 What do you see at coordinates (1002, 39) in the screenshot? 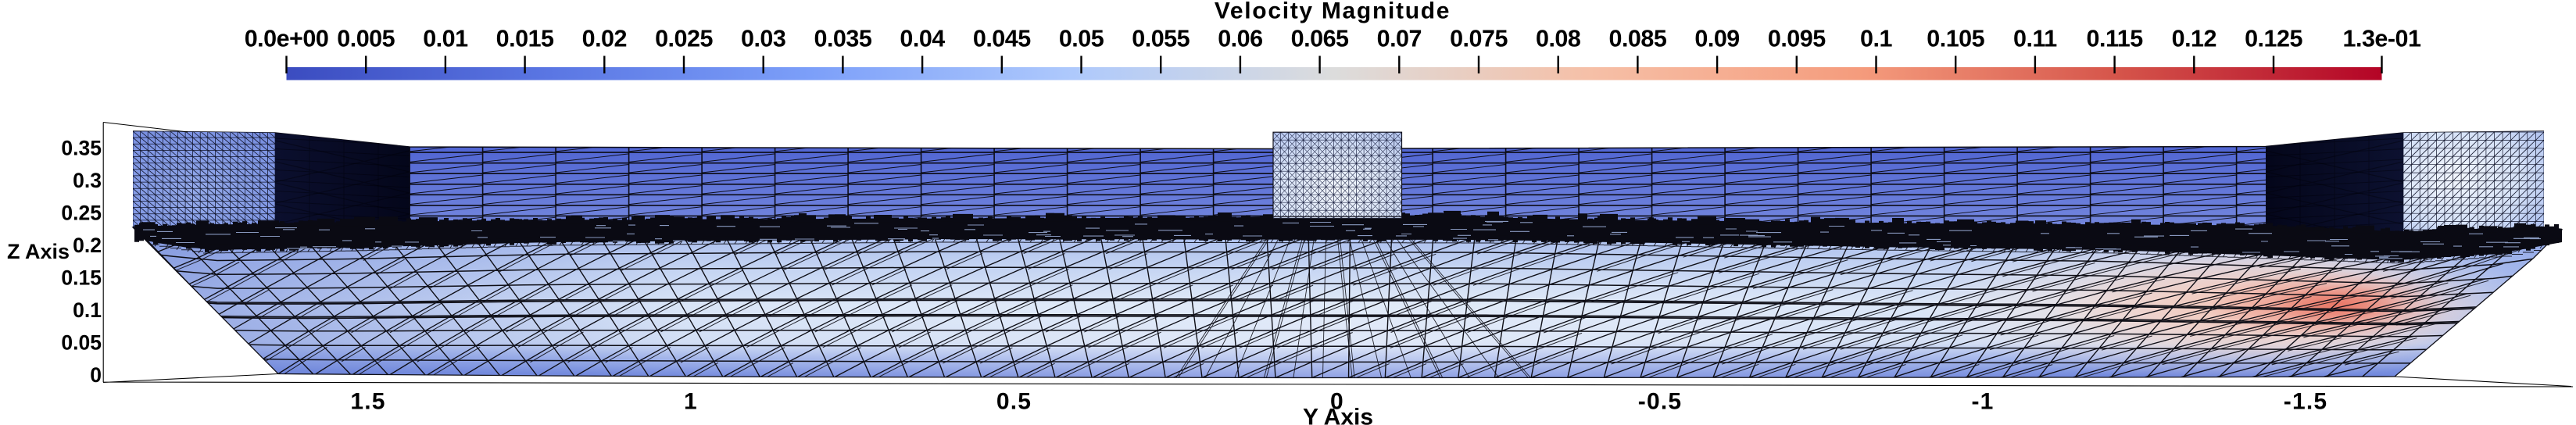
I see `svg-text: 0.045` at bounding box center [1002, 39].